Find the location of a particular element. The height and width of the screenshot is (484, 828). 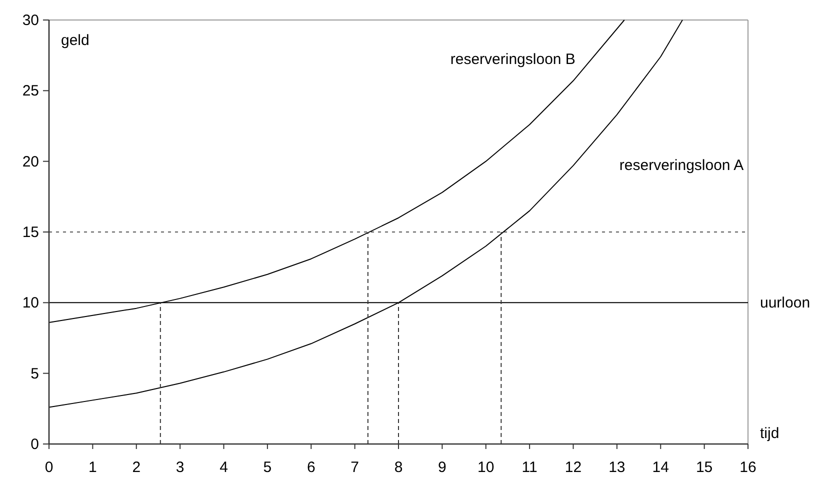

x-tick-label: 5 is located at coordinates (267, 467).